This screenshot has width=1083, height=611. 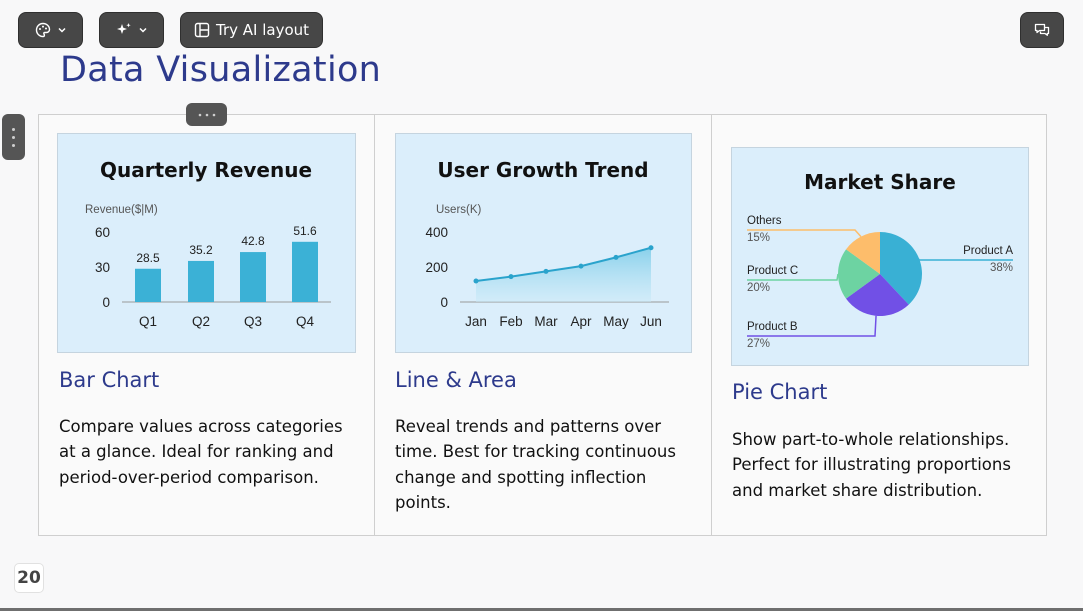 I want to click on x-tick-label: Jun, so click(x=651, y=321).